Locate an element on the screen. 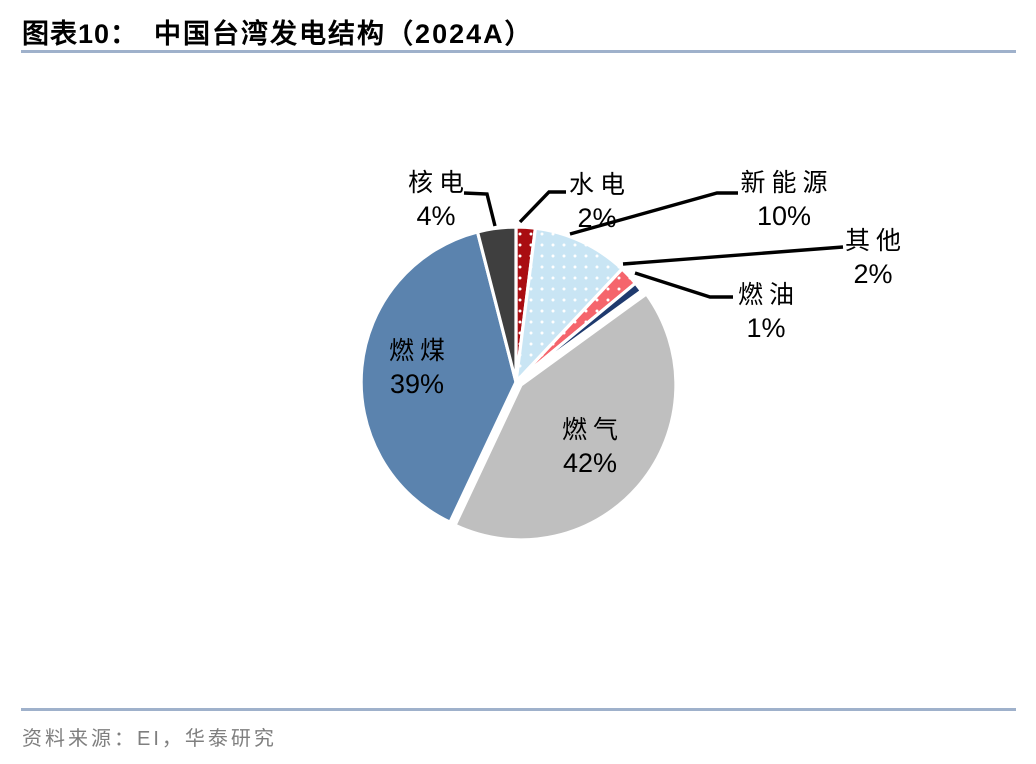  slice-label-nuclear: 核电 4% is located at coordinates (436, 199).